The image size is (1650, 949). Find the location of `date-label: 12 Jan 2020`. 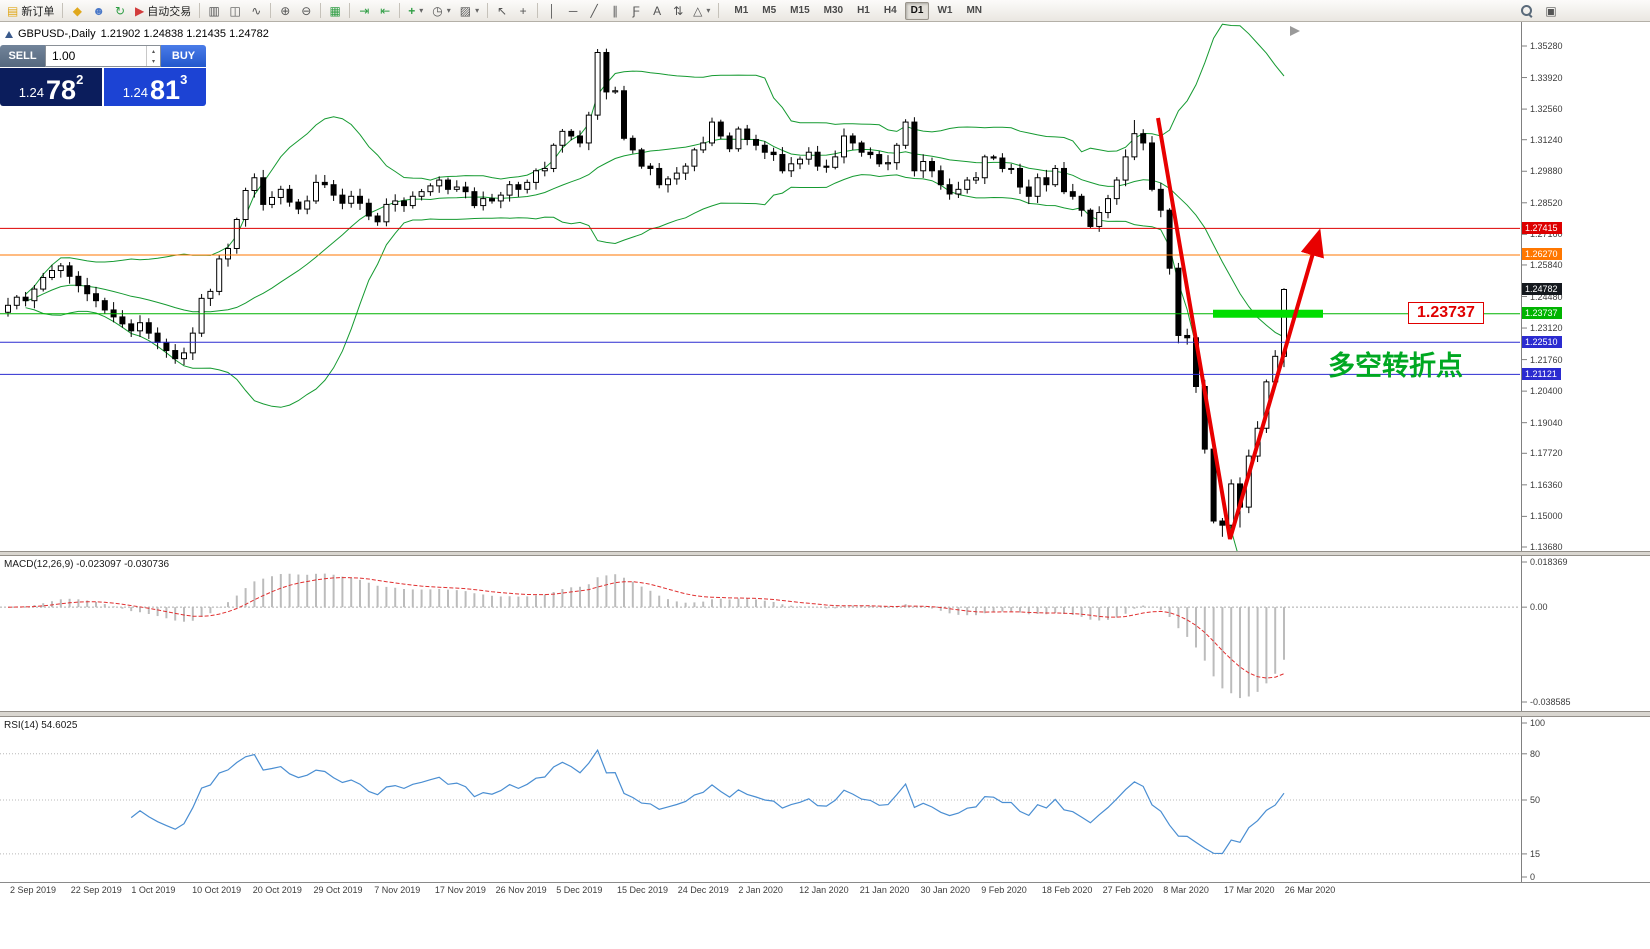

date-label: 12 Jan 2020 is located at coordinates (824, 890).